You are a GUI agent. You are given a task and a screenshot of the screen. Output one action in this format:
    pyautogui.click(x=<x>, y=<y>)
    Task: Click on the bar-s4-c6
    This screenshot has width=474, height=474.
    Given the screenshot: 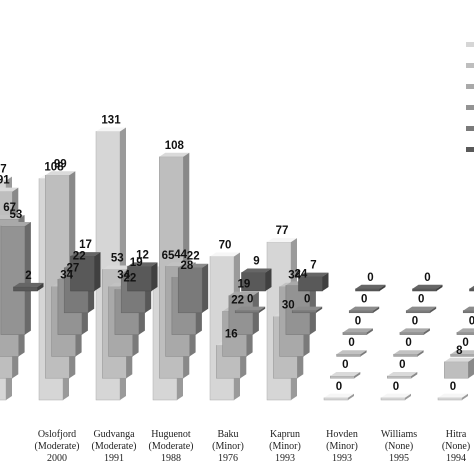 What is the action you would take?
    pyautogui.click(x=345, y=375)
    